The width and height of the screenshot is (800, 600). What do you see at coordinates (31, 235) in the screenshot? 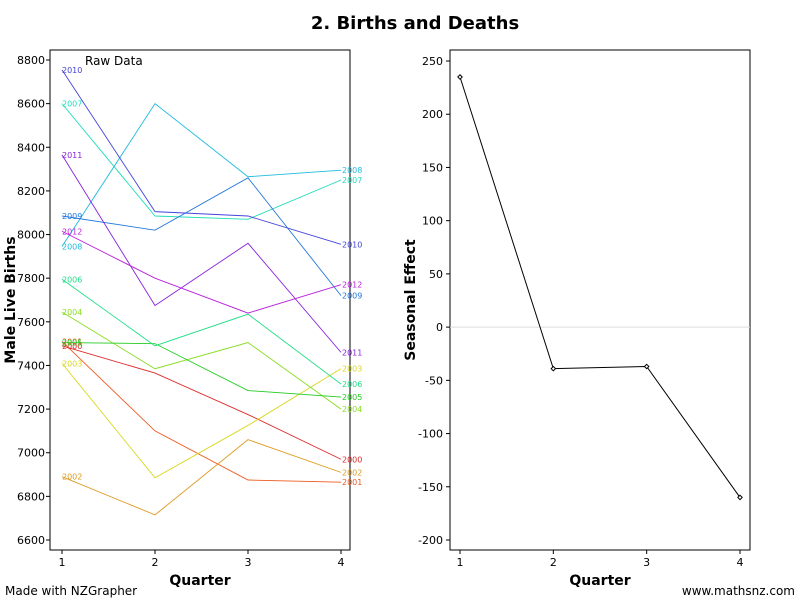
I see `y-tick-label: 8000` at bounding box center [31, 235].